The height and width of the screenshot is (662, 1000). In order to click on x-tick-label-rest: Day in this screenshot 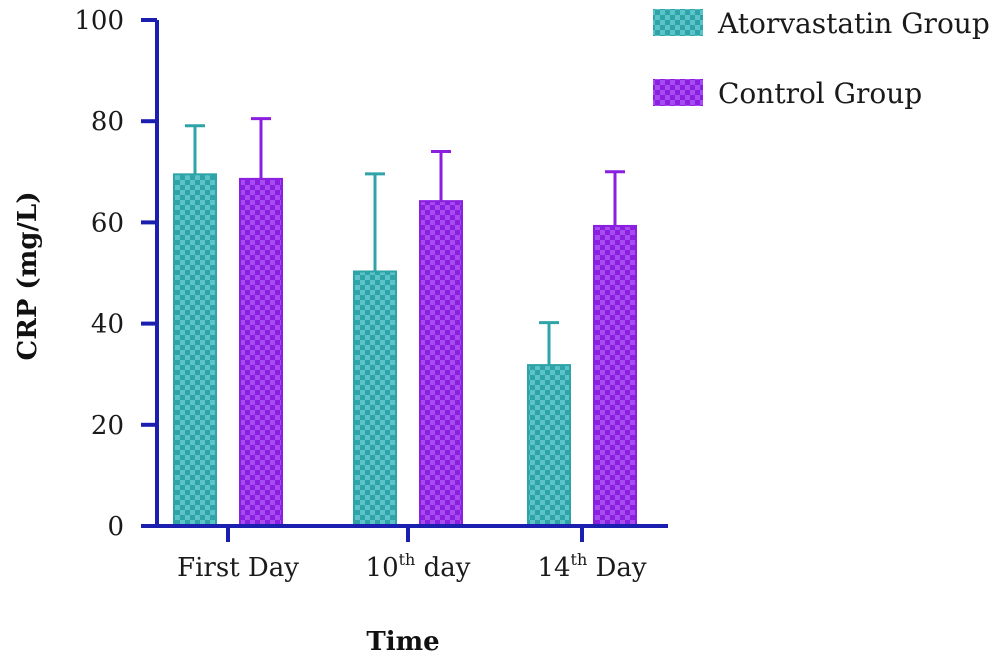, I will do `click(617, 568)`.